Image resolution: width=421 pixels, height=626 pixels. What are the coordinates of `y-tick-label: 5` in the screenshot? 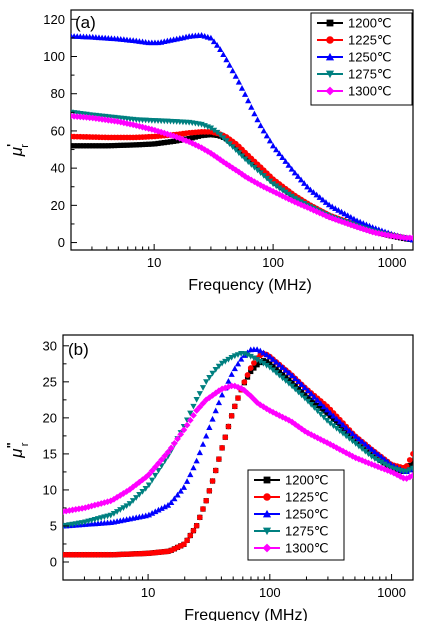 It's located at (53, 525).